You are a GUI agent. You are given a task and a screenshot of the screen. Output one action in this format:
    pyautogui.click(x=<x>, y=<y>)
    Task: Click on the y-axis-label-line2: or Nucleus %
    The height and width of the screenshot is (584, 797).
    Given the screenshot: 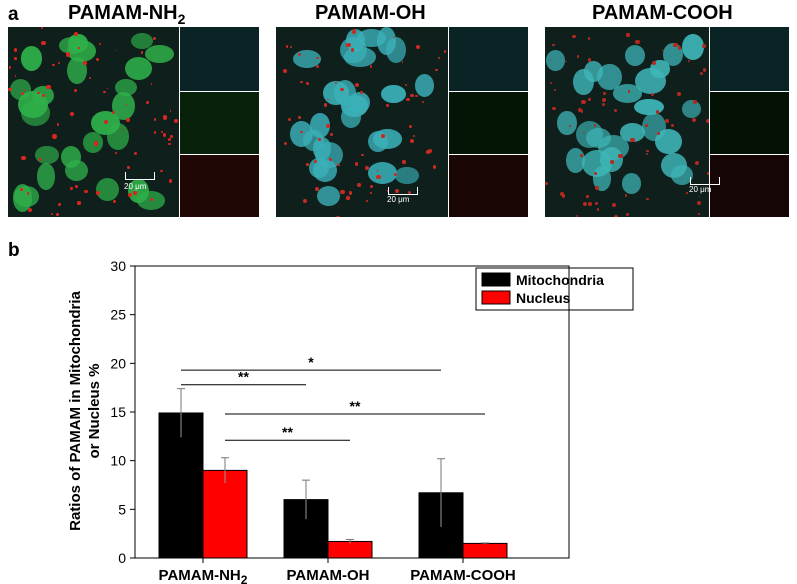 What is the action you would take?
    pyautogui.click(x=94, y=410)
    